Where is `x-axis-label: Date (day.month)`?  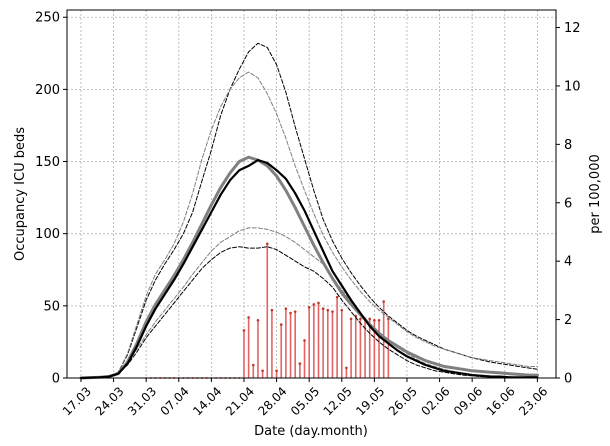
x-axis-label: Date (day.month) is located at coordinates (311, 431).